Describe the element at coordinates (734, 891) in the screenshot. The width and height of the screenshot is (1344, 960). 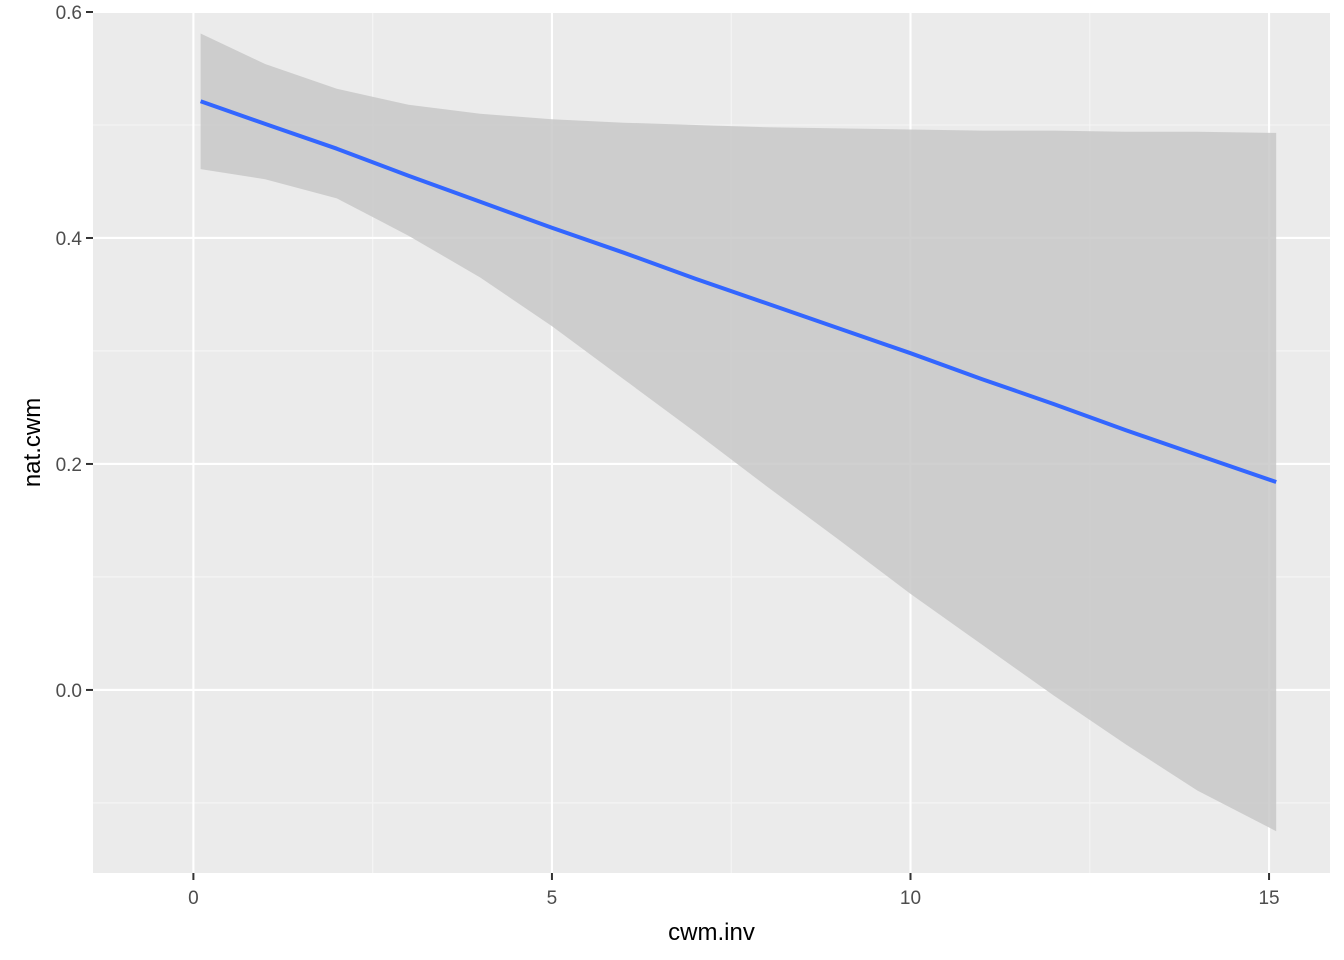
I see `x-axis: 0 5 10 15` at that location.